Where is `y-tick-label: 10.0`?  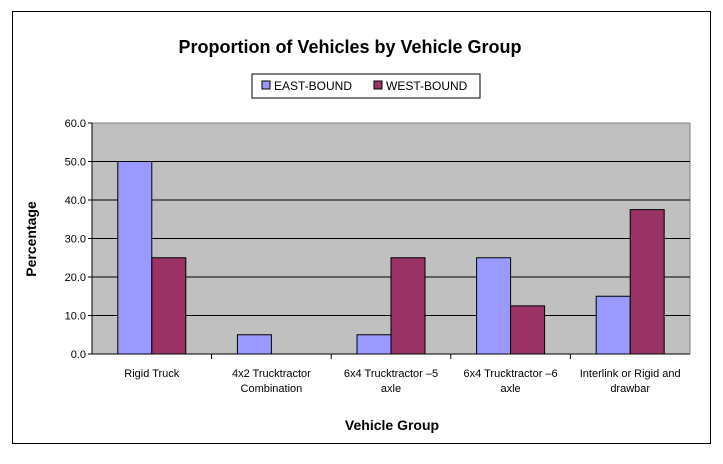 y-tick-label: 10.0 is located at coordinates (75, 317).